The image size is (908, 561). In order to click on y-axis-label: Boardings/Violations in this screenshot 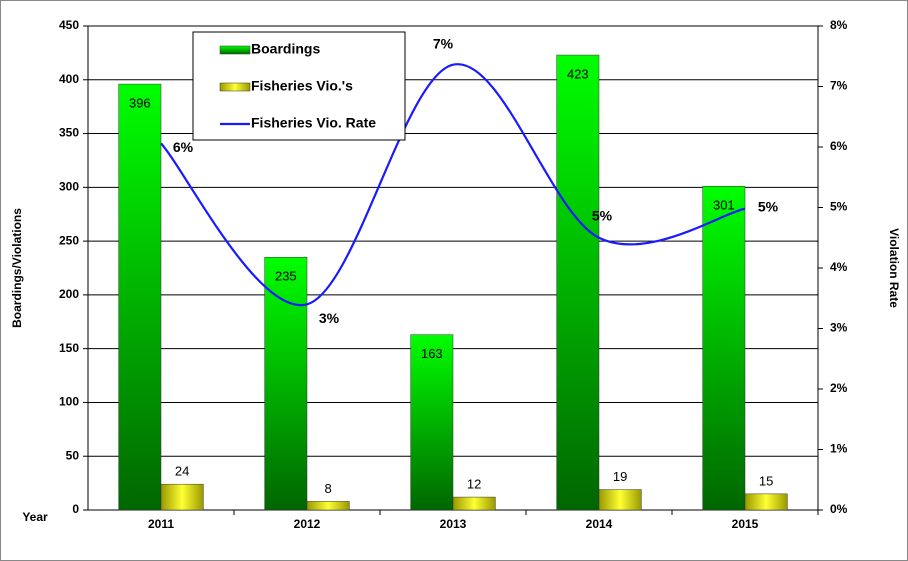, I will do `click(17, 268)`.